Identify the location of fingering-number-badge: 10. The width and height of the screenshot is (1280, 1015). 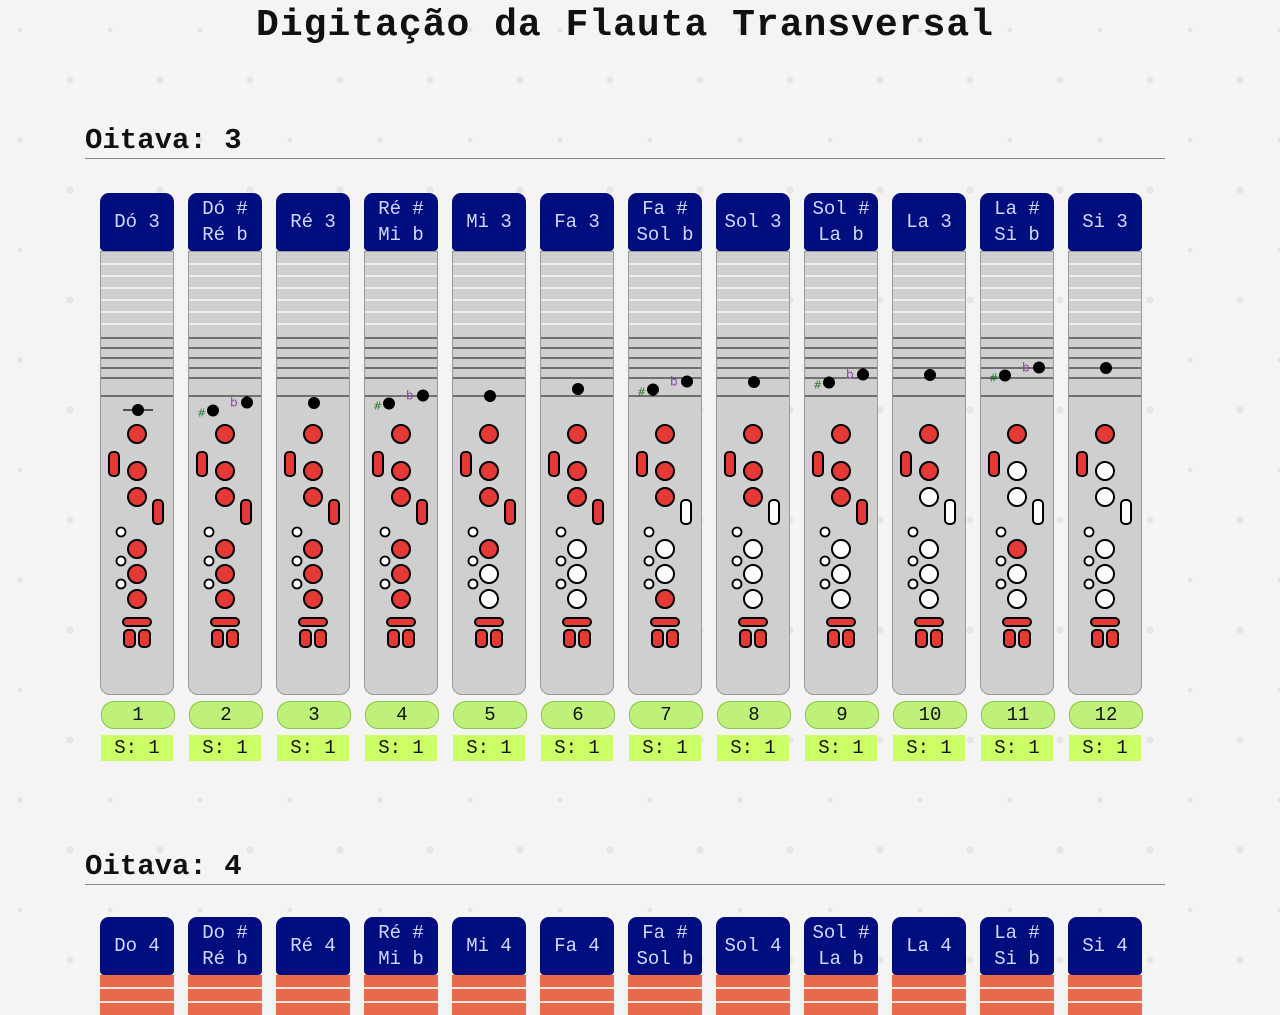
(930, 715).